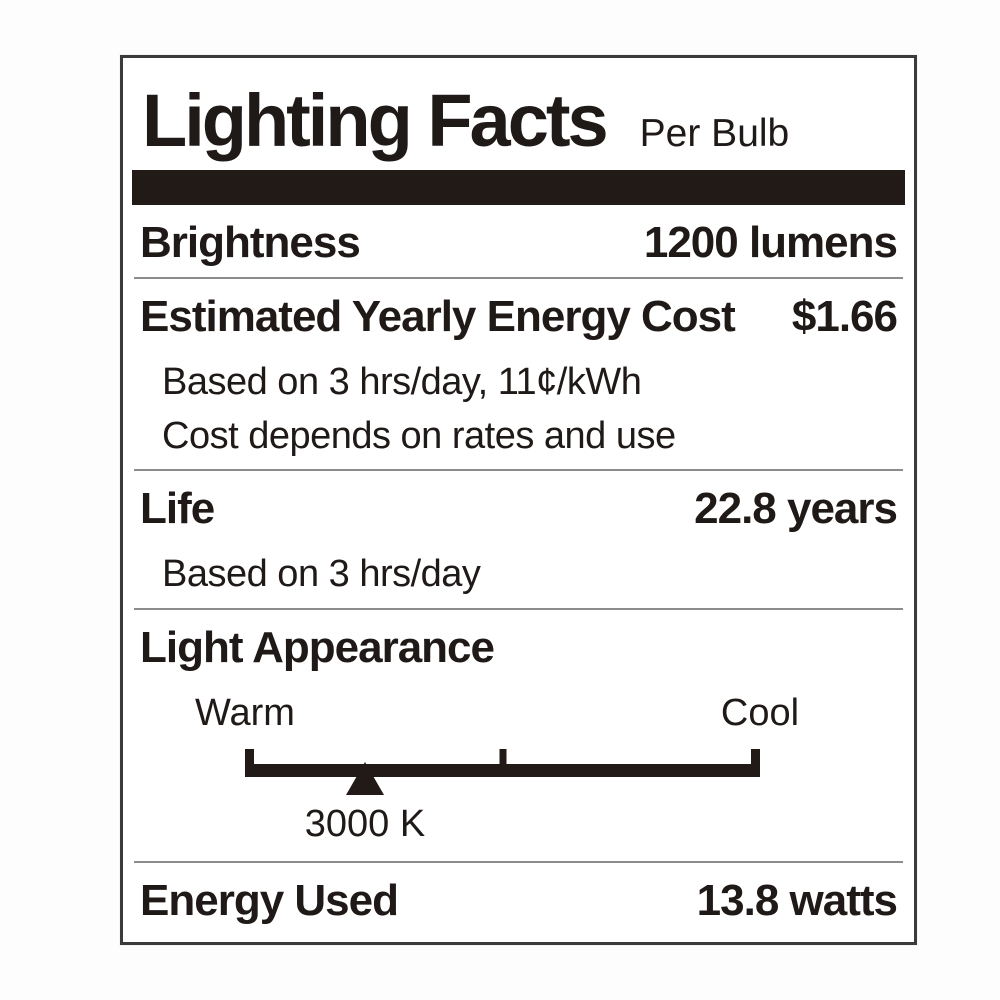 The image size is (1000, 1000). Describe the element at coordinates (365, 823) in the screenshot. I see `scale-marker-value: 3000 K` at that location.